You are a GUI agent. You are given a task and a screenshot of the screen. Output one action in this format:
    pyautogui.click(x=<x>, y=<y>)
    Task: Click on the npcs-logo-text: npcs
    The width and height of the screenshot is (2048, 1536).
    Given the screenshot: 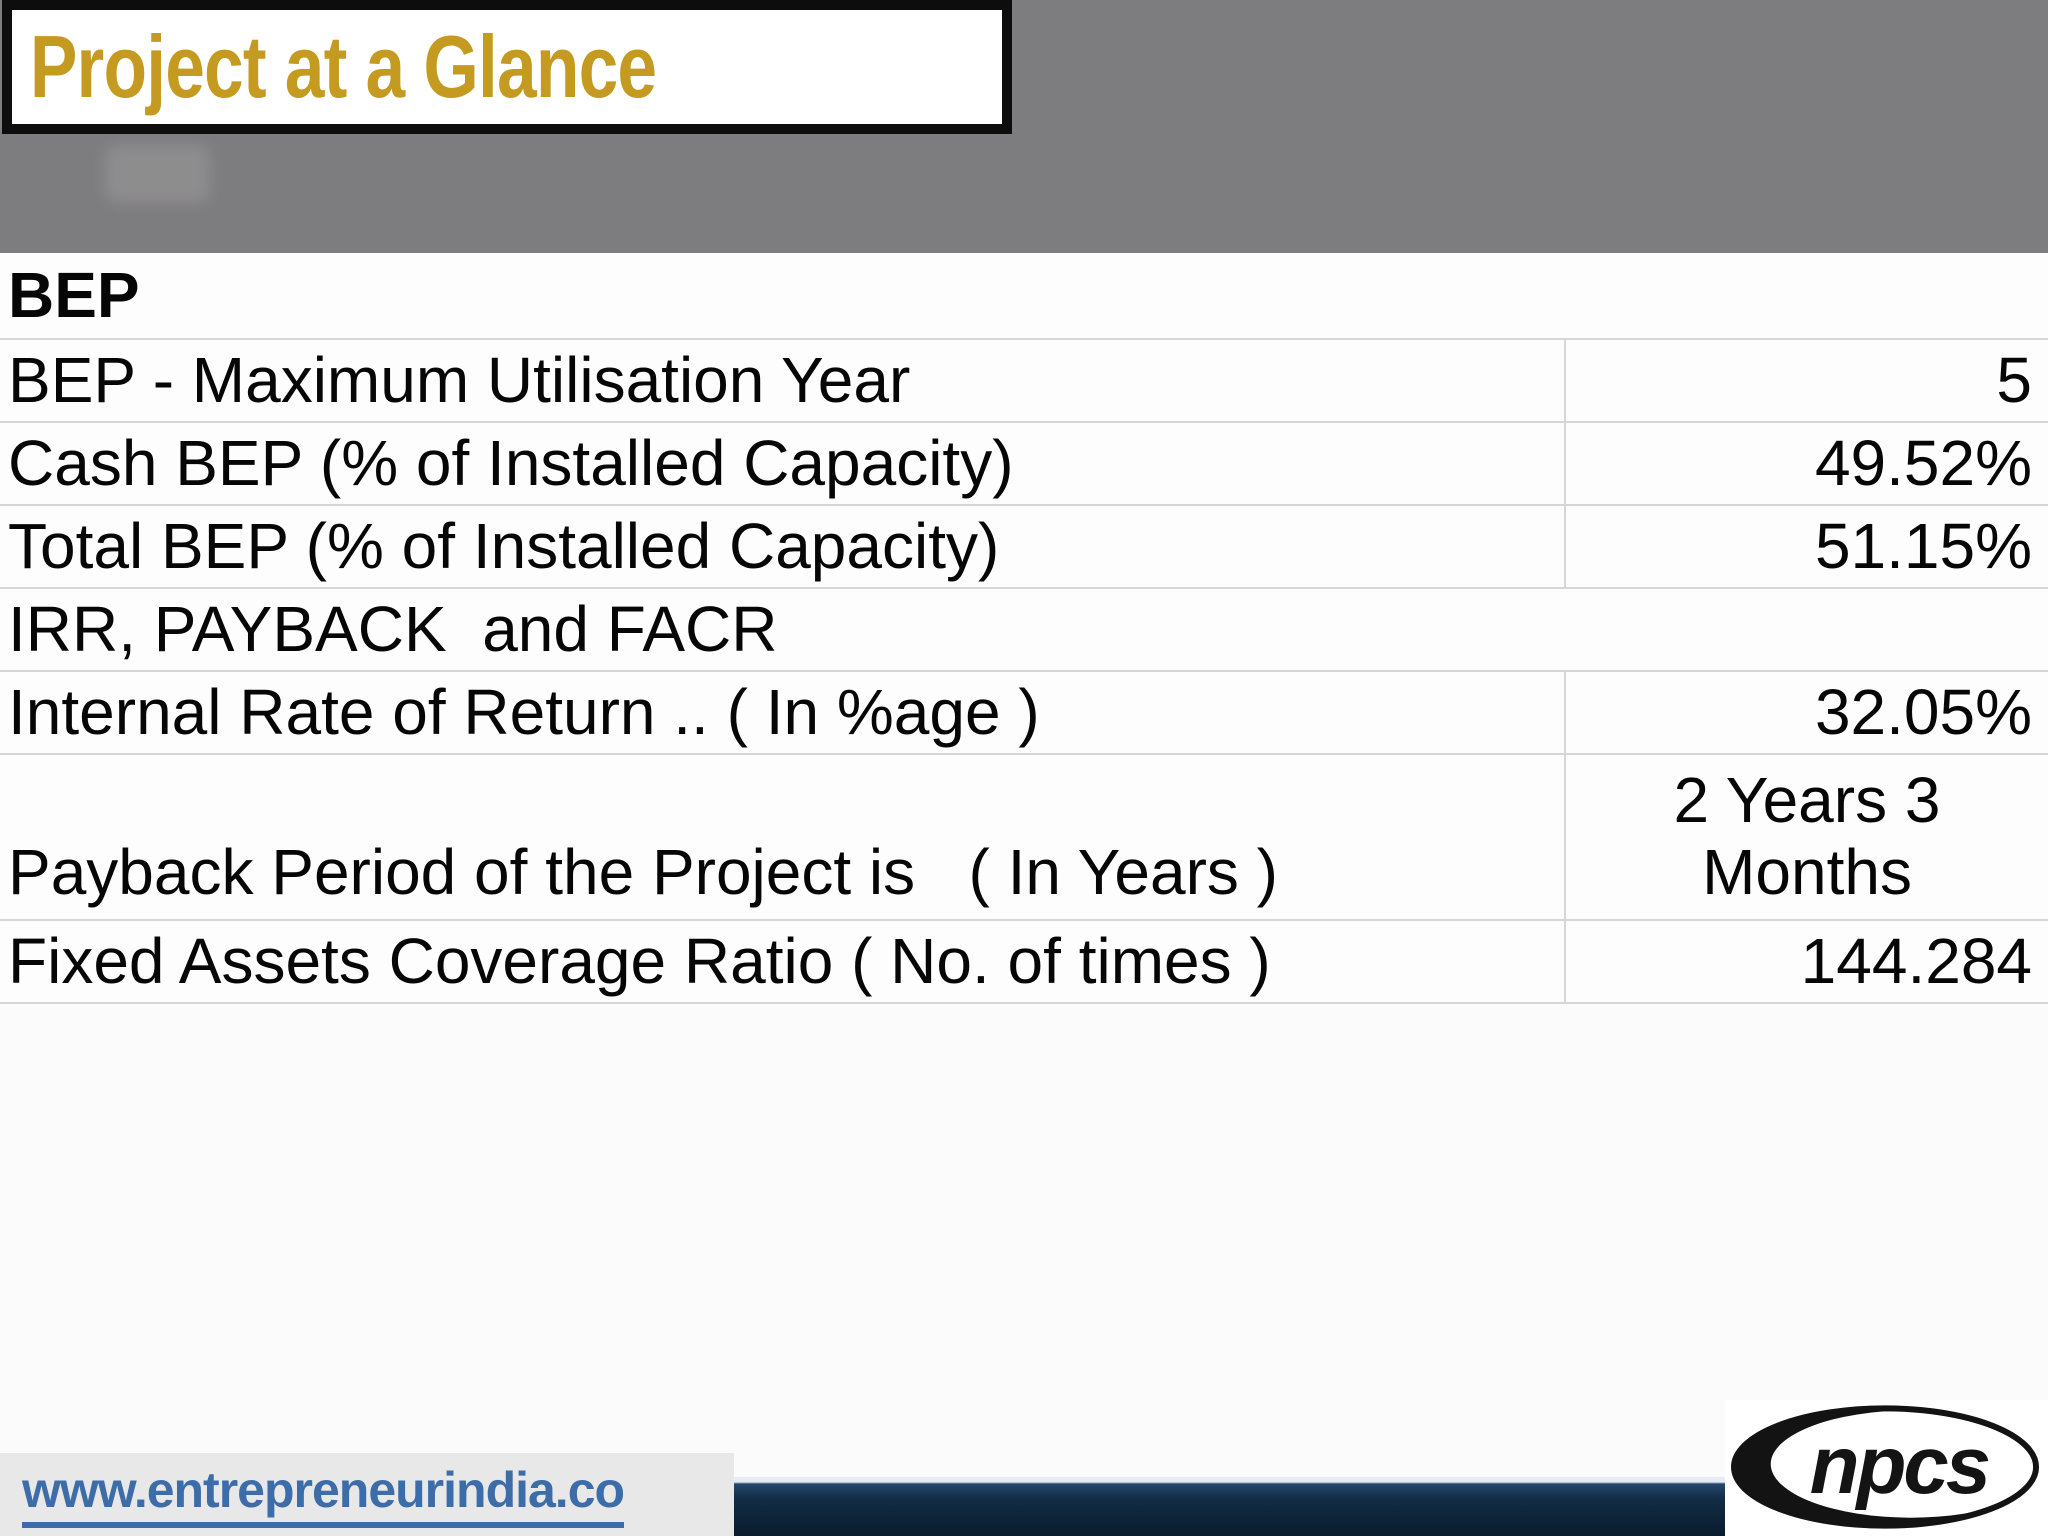 What is the action you would take?
    pyautogui.click(x=1898, y=1465)
    